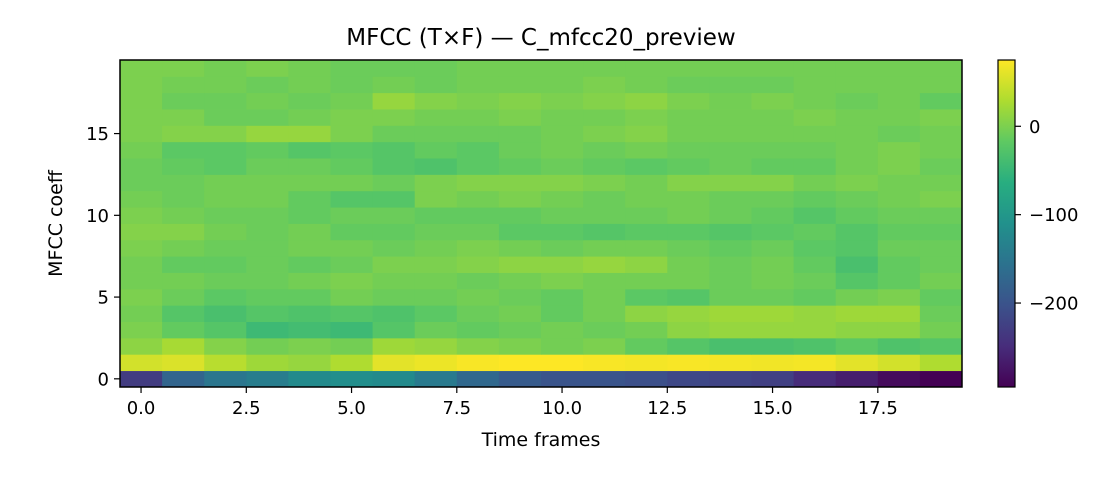  What do you see at coordinates (97, 134) in the screenshot?
I see `y-tick-label: 15` at bounding box center [97, 134].